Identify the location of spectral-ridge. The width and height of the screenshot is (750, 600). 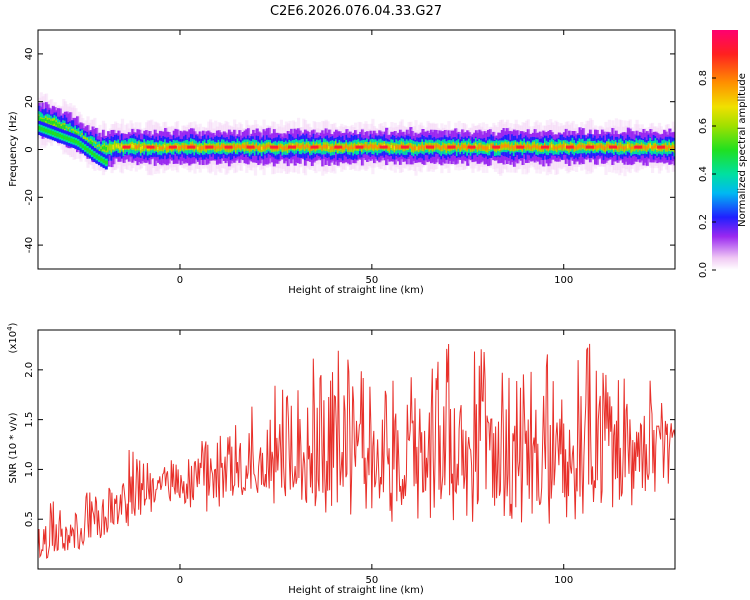
(356, 134).